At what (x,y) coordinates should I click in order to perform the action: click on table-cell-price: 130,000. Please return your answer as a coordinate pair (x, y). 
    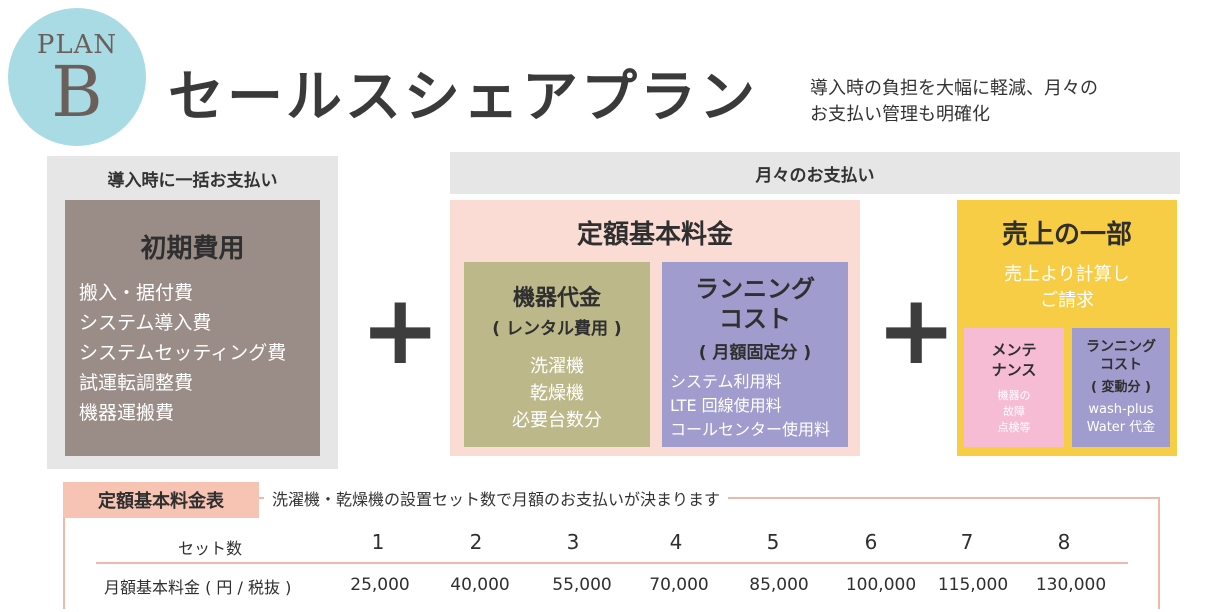
    Looking at the image, I should click on (1071, 585).